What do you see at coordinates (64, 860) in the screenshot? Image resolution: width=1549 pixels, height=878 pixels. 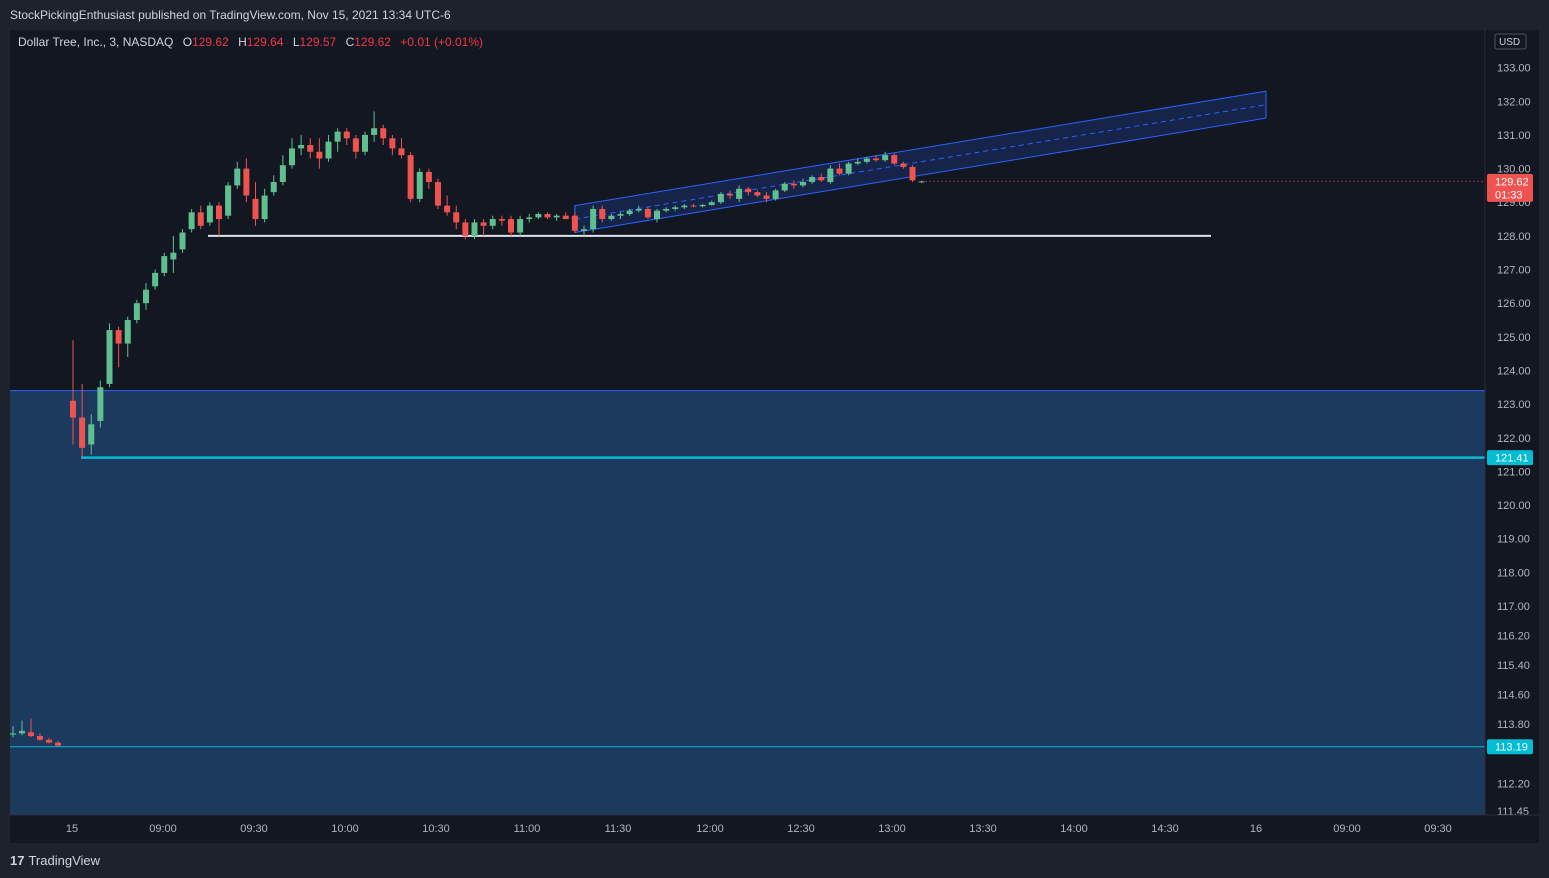 I see `brand-name: TradingView` at bounding box center [64, 860].